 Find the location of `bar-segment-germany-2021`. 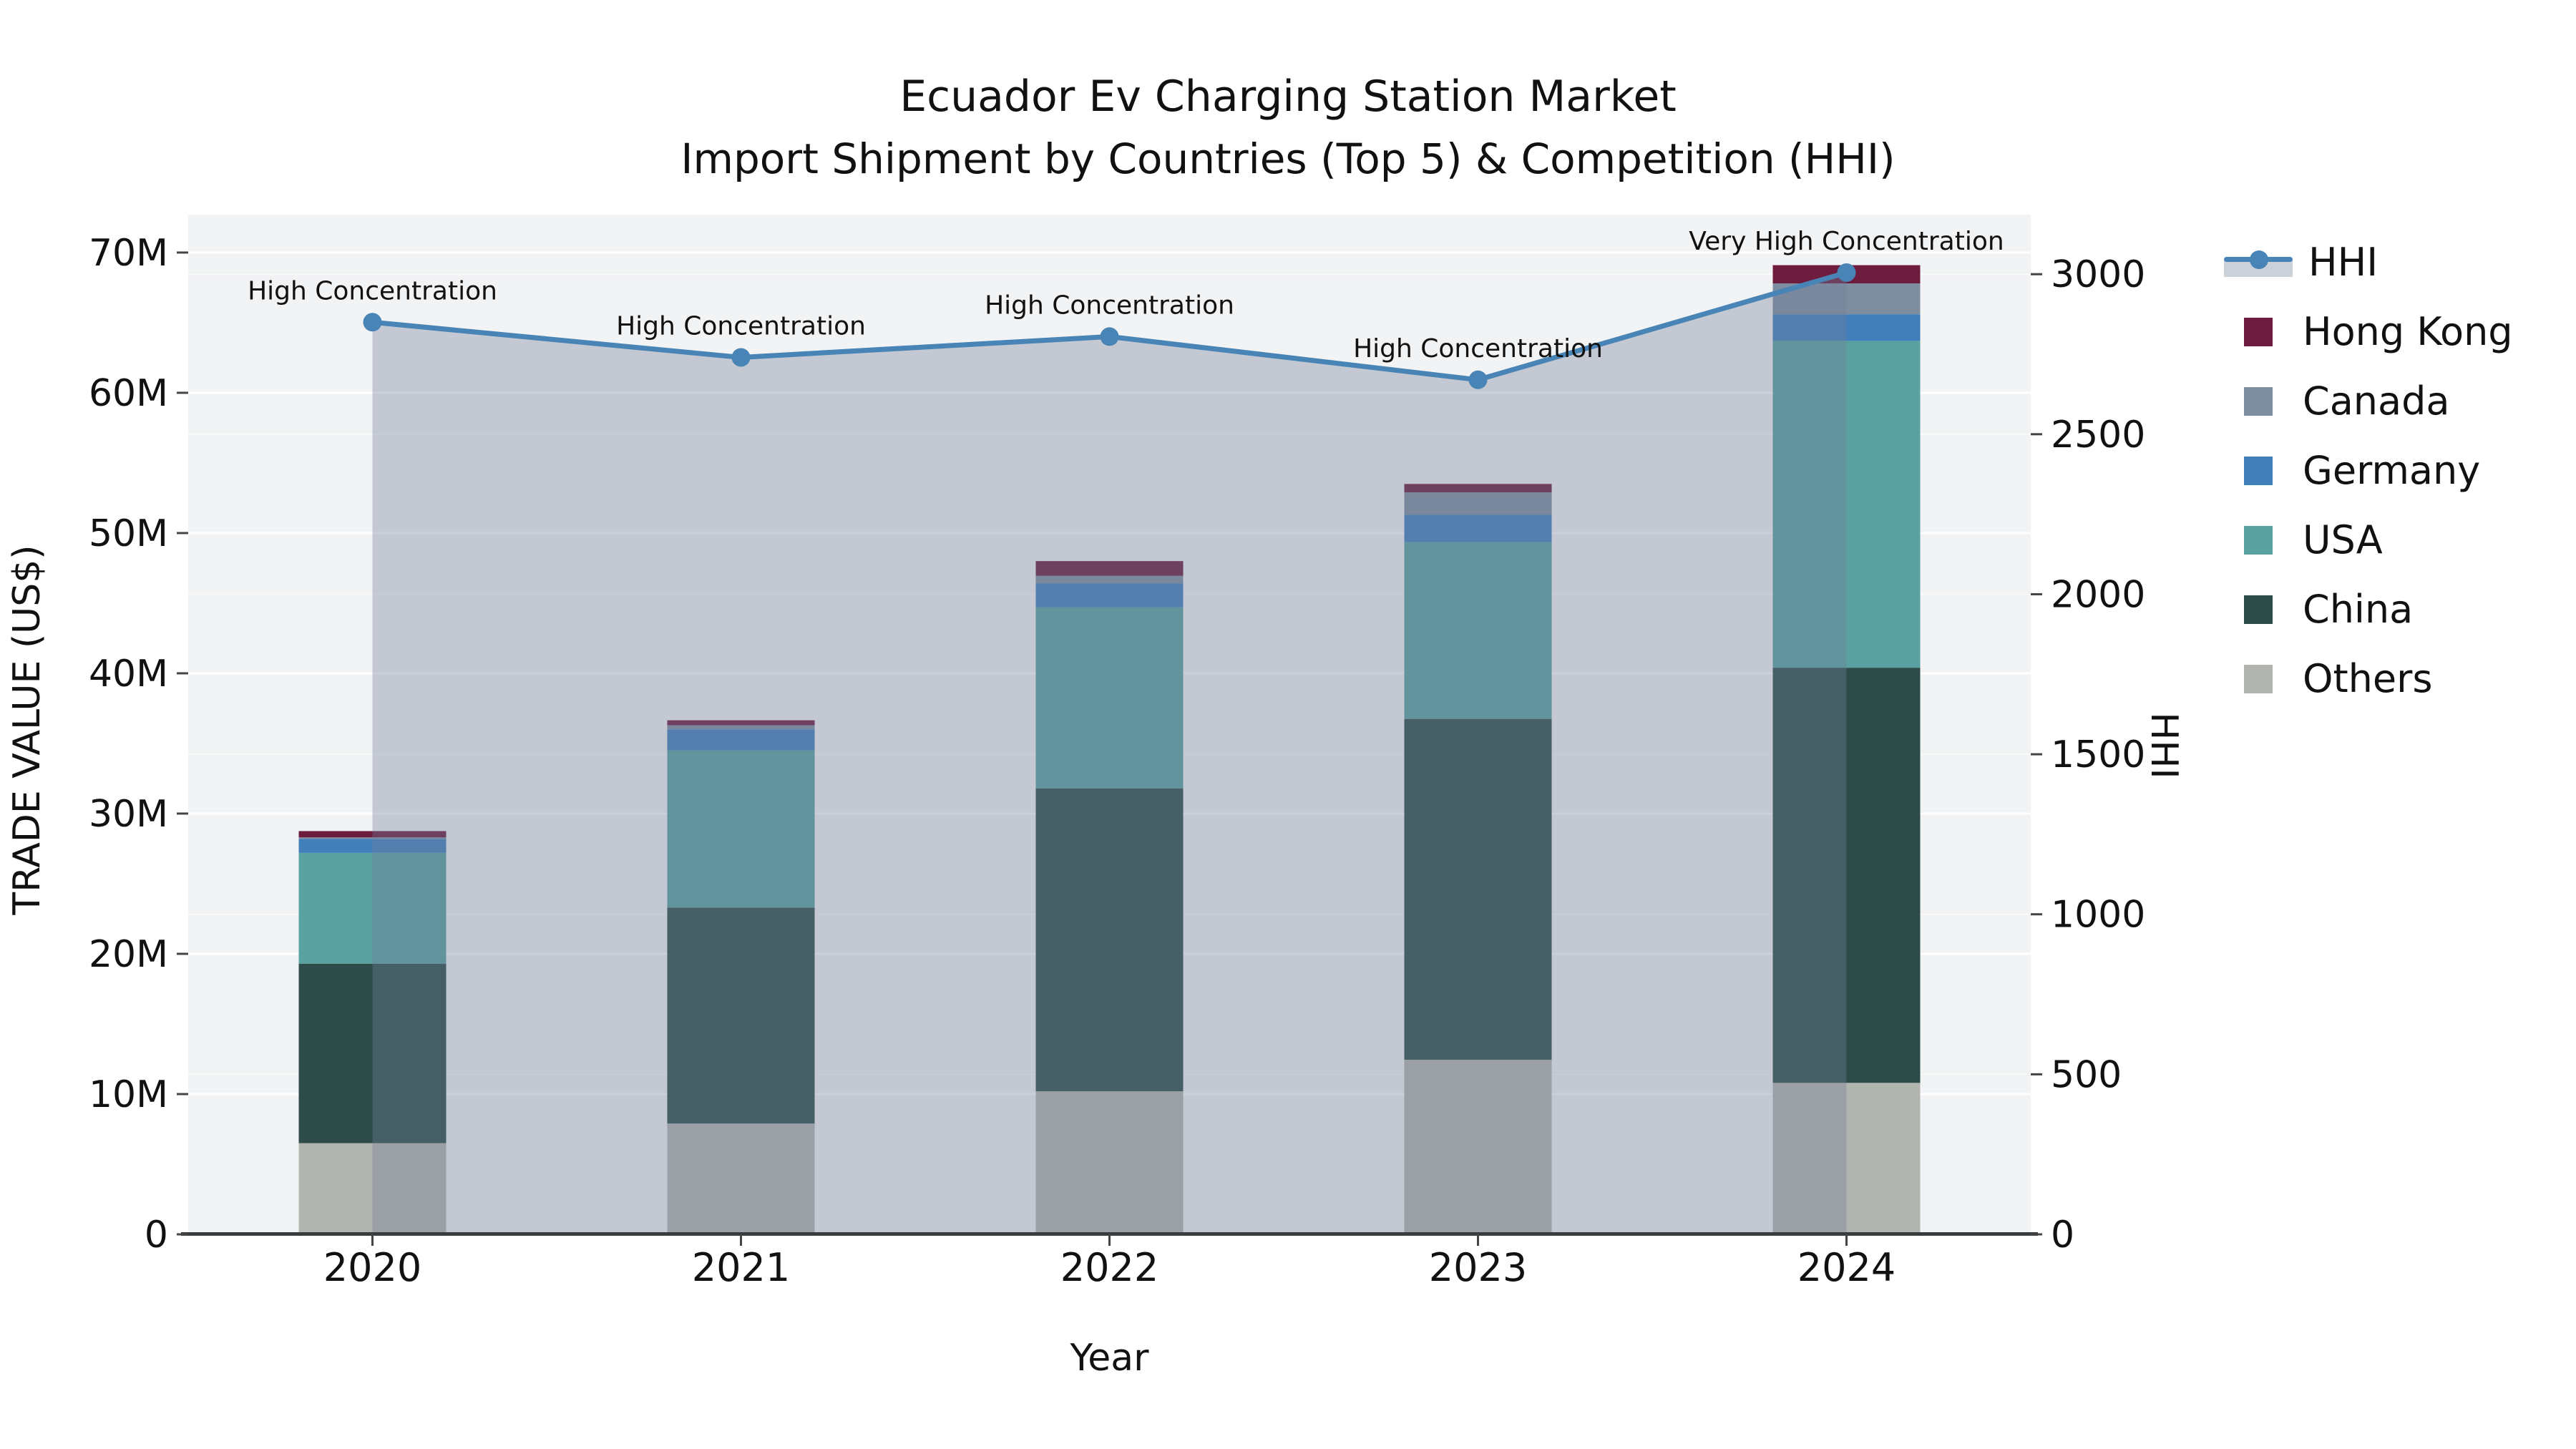

bar-segment-germany-2021 is located at coordinates (741, 740).